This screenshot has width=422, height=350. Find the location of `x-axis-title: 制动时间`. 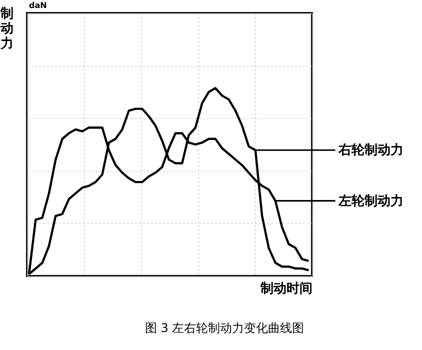

x-axis-title: 制动时间 is located at coordinates (286, 289).